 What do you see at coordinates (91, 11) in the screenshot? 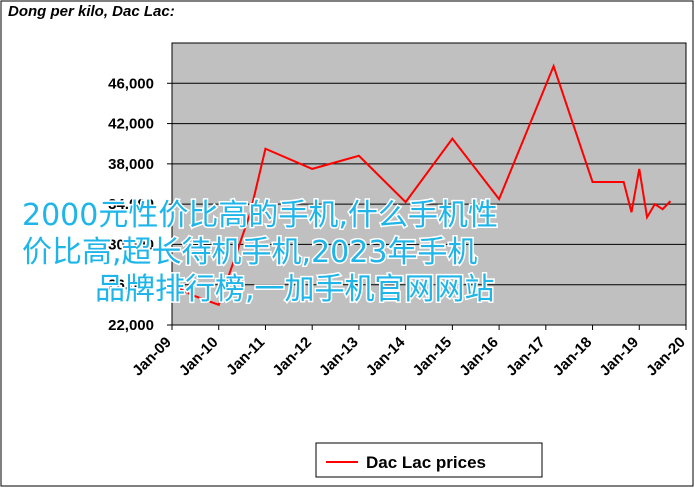
I see `chart-title: Dong per kilo, Dac Lac:` at bounding box center [91, 11].